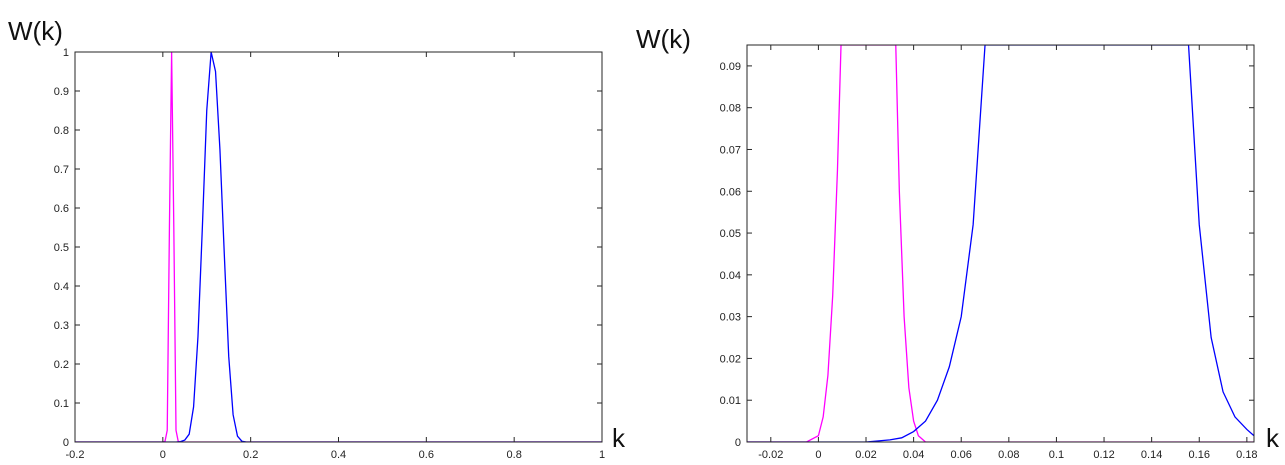  Describe the element at coordinates (61, 365) in the screenshot. I see `y-tick-label: 0.2` at that location.